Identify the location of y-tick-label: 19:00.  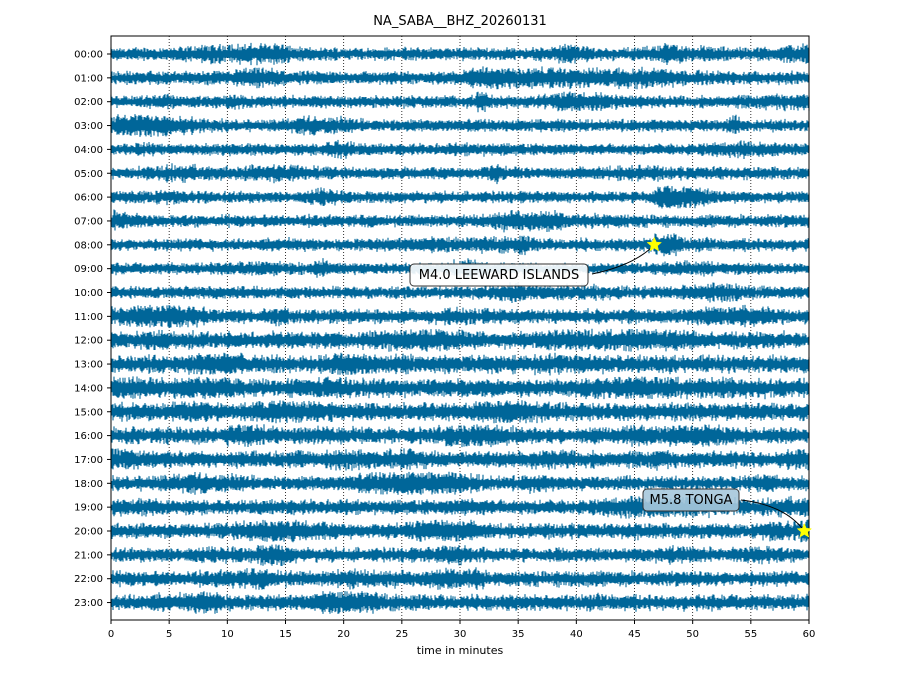
(88, 508).